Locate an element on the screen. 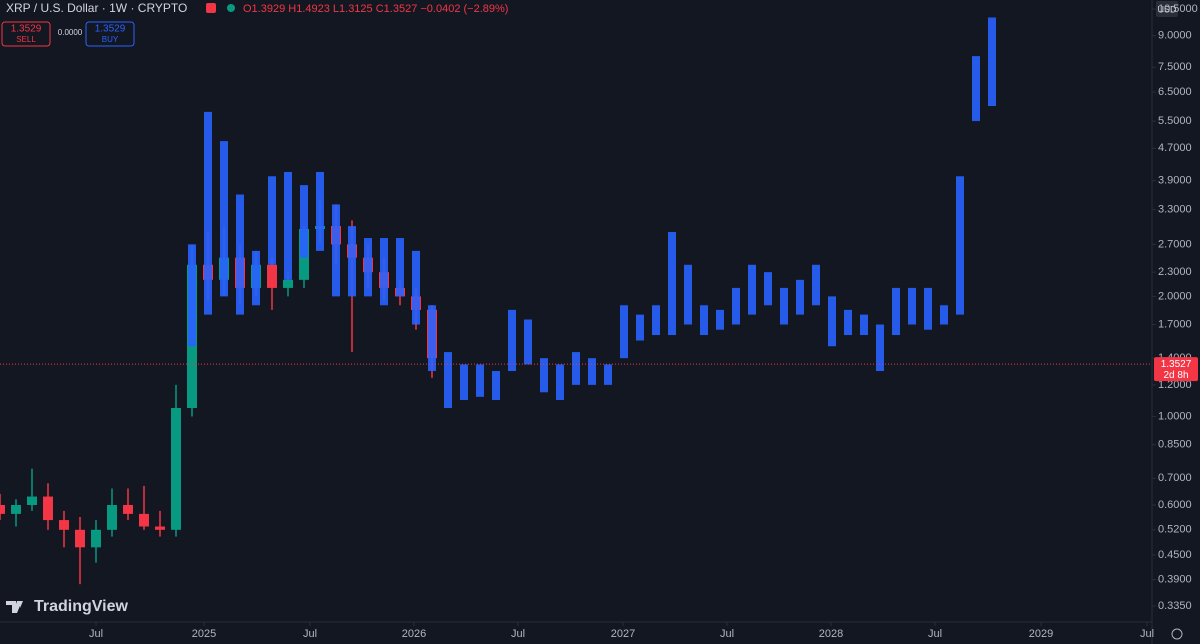  y-tick-label: 0.3350 is located at coordinates (1175, 606).